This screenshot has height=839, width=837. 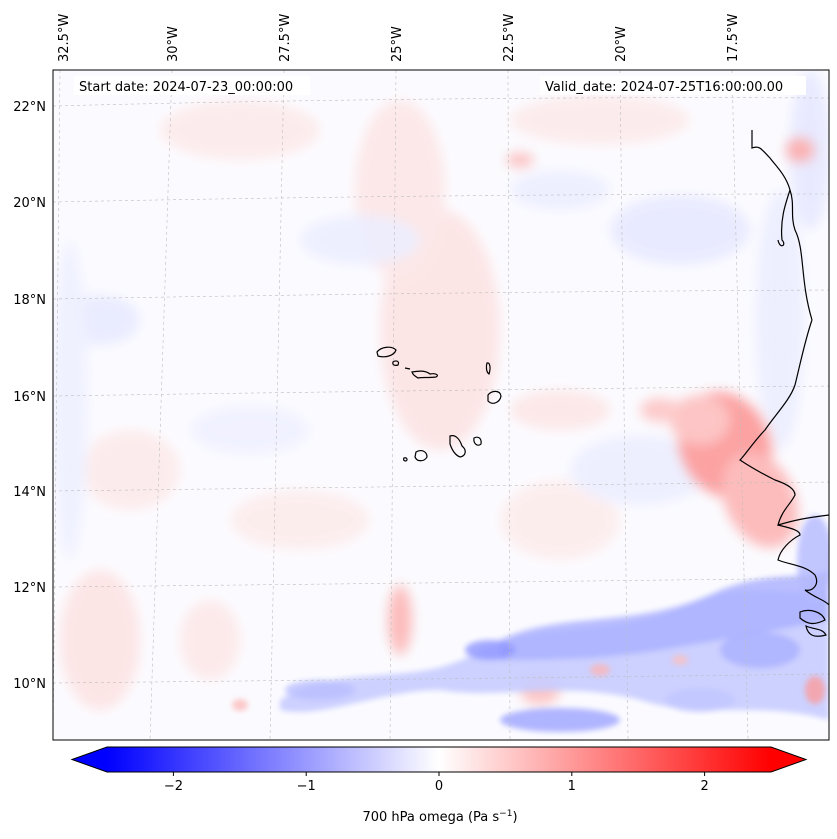 I want to click on colorbar-label: 700 hPa omega (Pa s−1), so click(x=439, y=817).